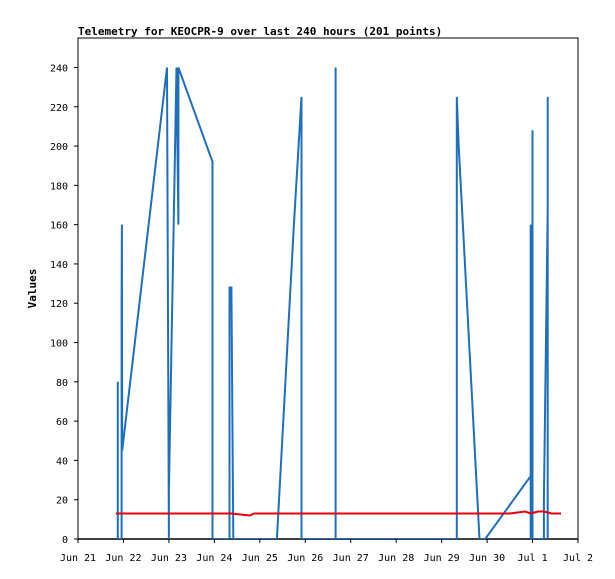  Describe the element at coordinates (351, 558) in the screenshot. I see `x-tick-label: Jun 27` at that location.